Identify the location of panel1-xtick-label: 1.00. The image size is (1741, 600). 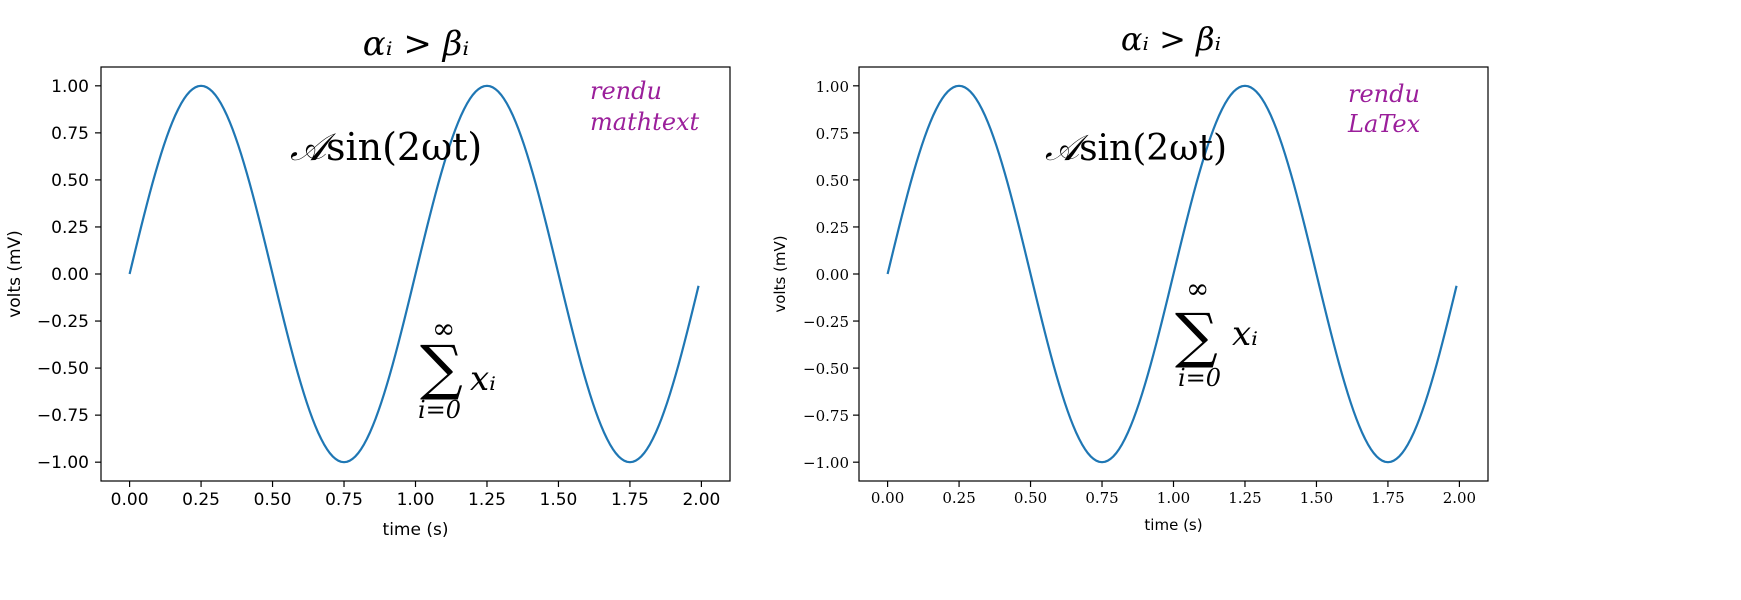
(416, 500).